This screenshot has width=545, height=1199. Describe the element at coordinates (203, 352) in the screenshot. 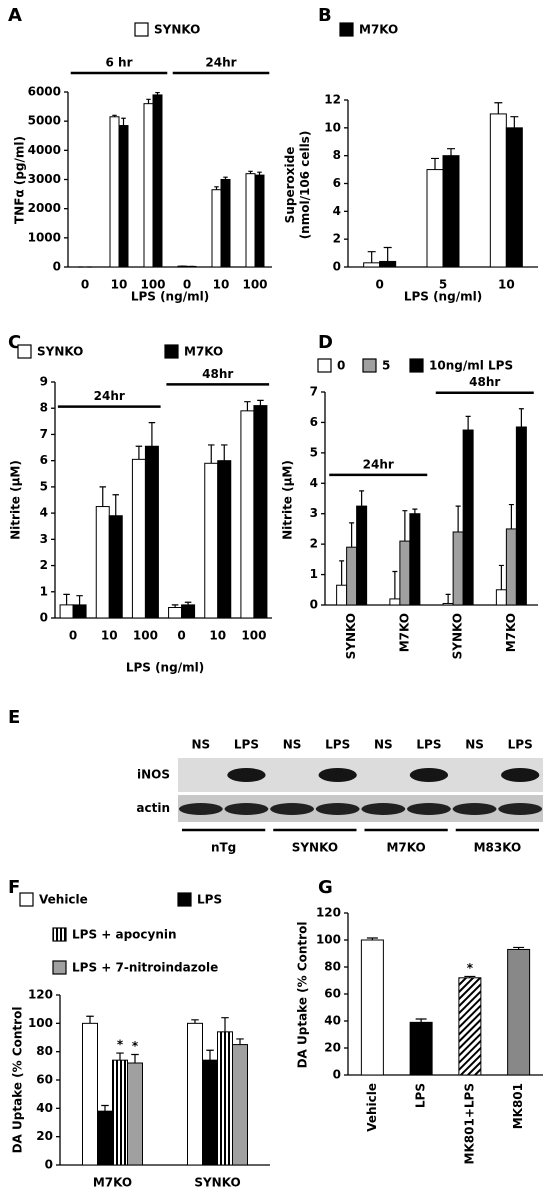

I see `legend-label: M7KO` at that location.